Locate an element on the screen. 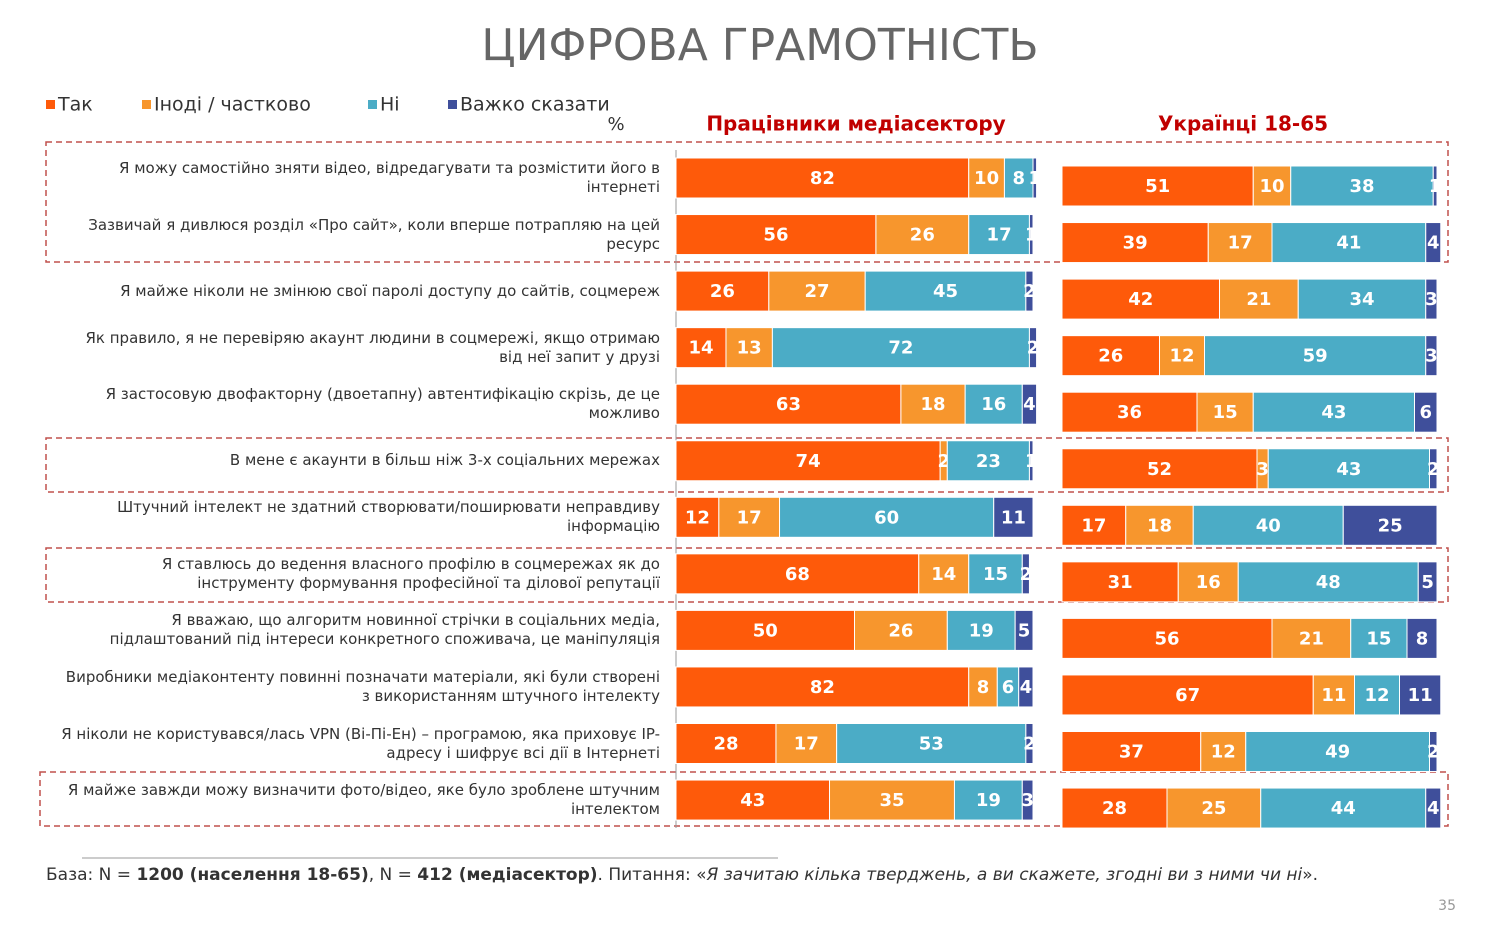 The image size is (1500, 942). footnote-part: . Питання: « is located at coordinates (652, 875).